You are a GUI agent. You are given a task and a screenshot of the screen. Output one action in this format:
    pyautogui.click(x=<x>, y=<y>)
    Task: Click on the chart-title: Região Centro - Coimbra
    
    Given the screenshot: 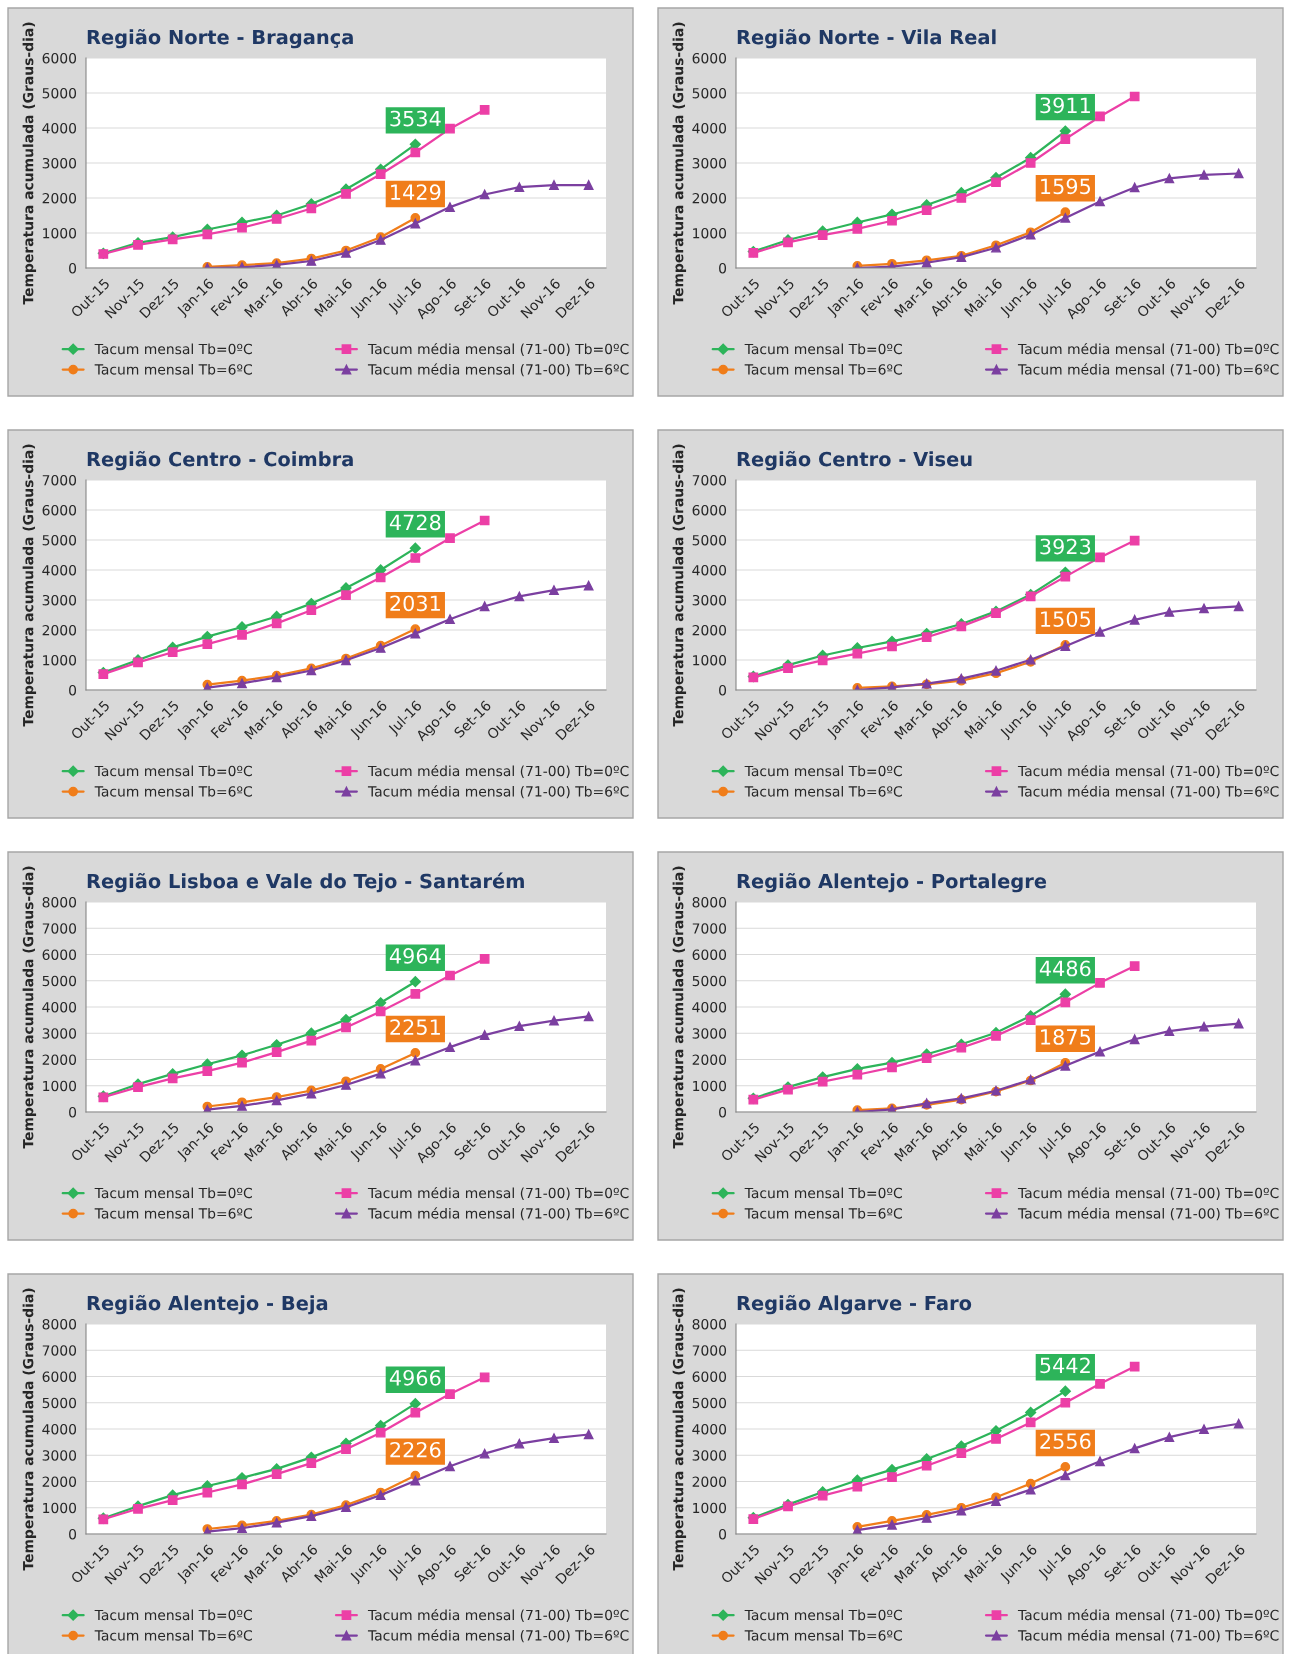 What is the action you would take?
    pyautogui.click(x=220, y=460)
    